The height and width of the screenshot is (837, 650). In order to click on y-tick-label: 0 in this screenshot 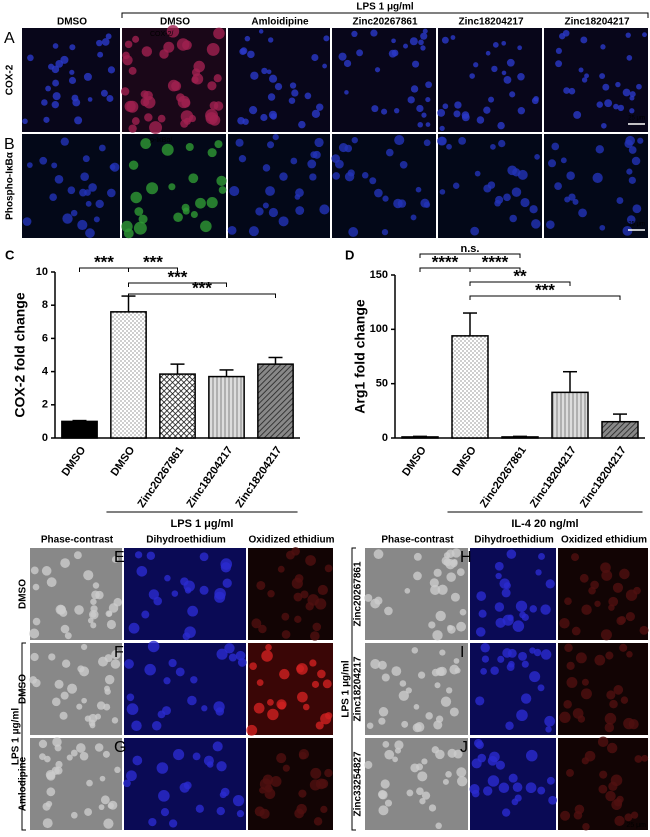, I will do `click(45, 438)`.